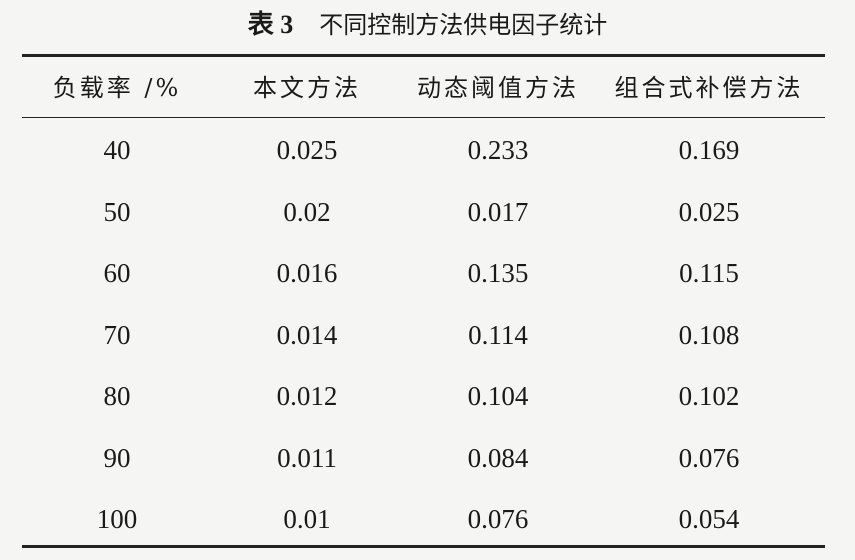 The image size is (855, 560). What do you see at coordinates (709, 396) in the screenshot?
I see `table-cell: 0.102` at bounding box center [709, 396].